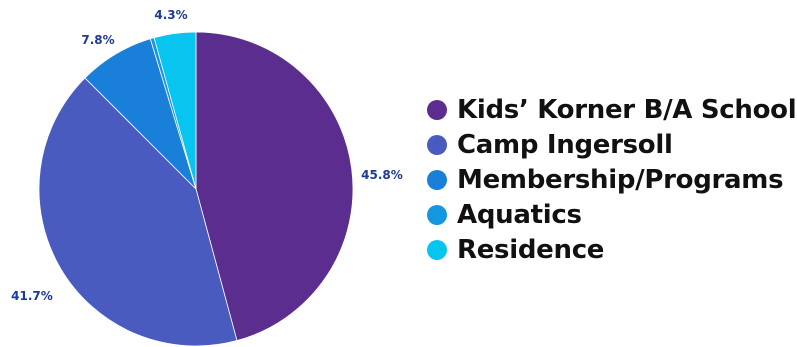 The width and height of the screenshot is (797, 347). I want to click on slice-data-label: 4.3%, so click(170, 15).